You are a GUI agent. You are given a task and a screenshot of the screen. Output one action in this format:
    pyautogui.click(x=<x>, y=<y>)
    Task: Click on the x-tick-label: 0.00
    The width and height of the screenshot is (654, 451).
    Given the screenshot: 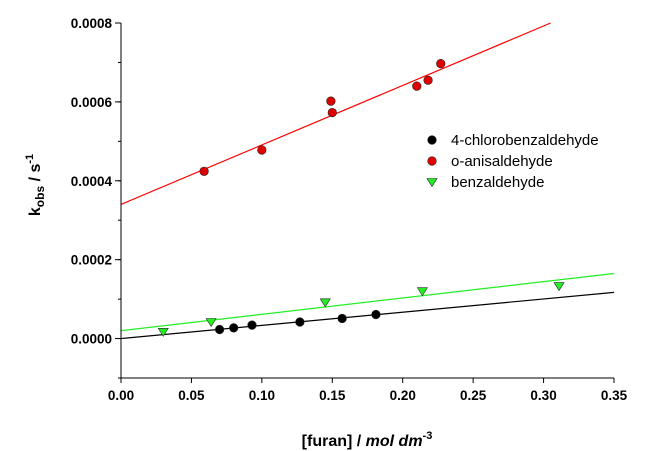 What is the action you would take?
    pyautogui.click(x=121, y=395)
    